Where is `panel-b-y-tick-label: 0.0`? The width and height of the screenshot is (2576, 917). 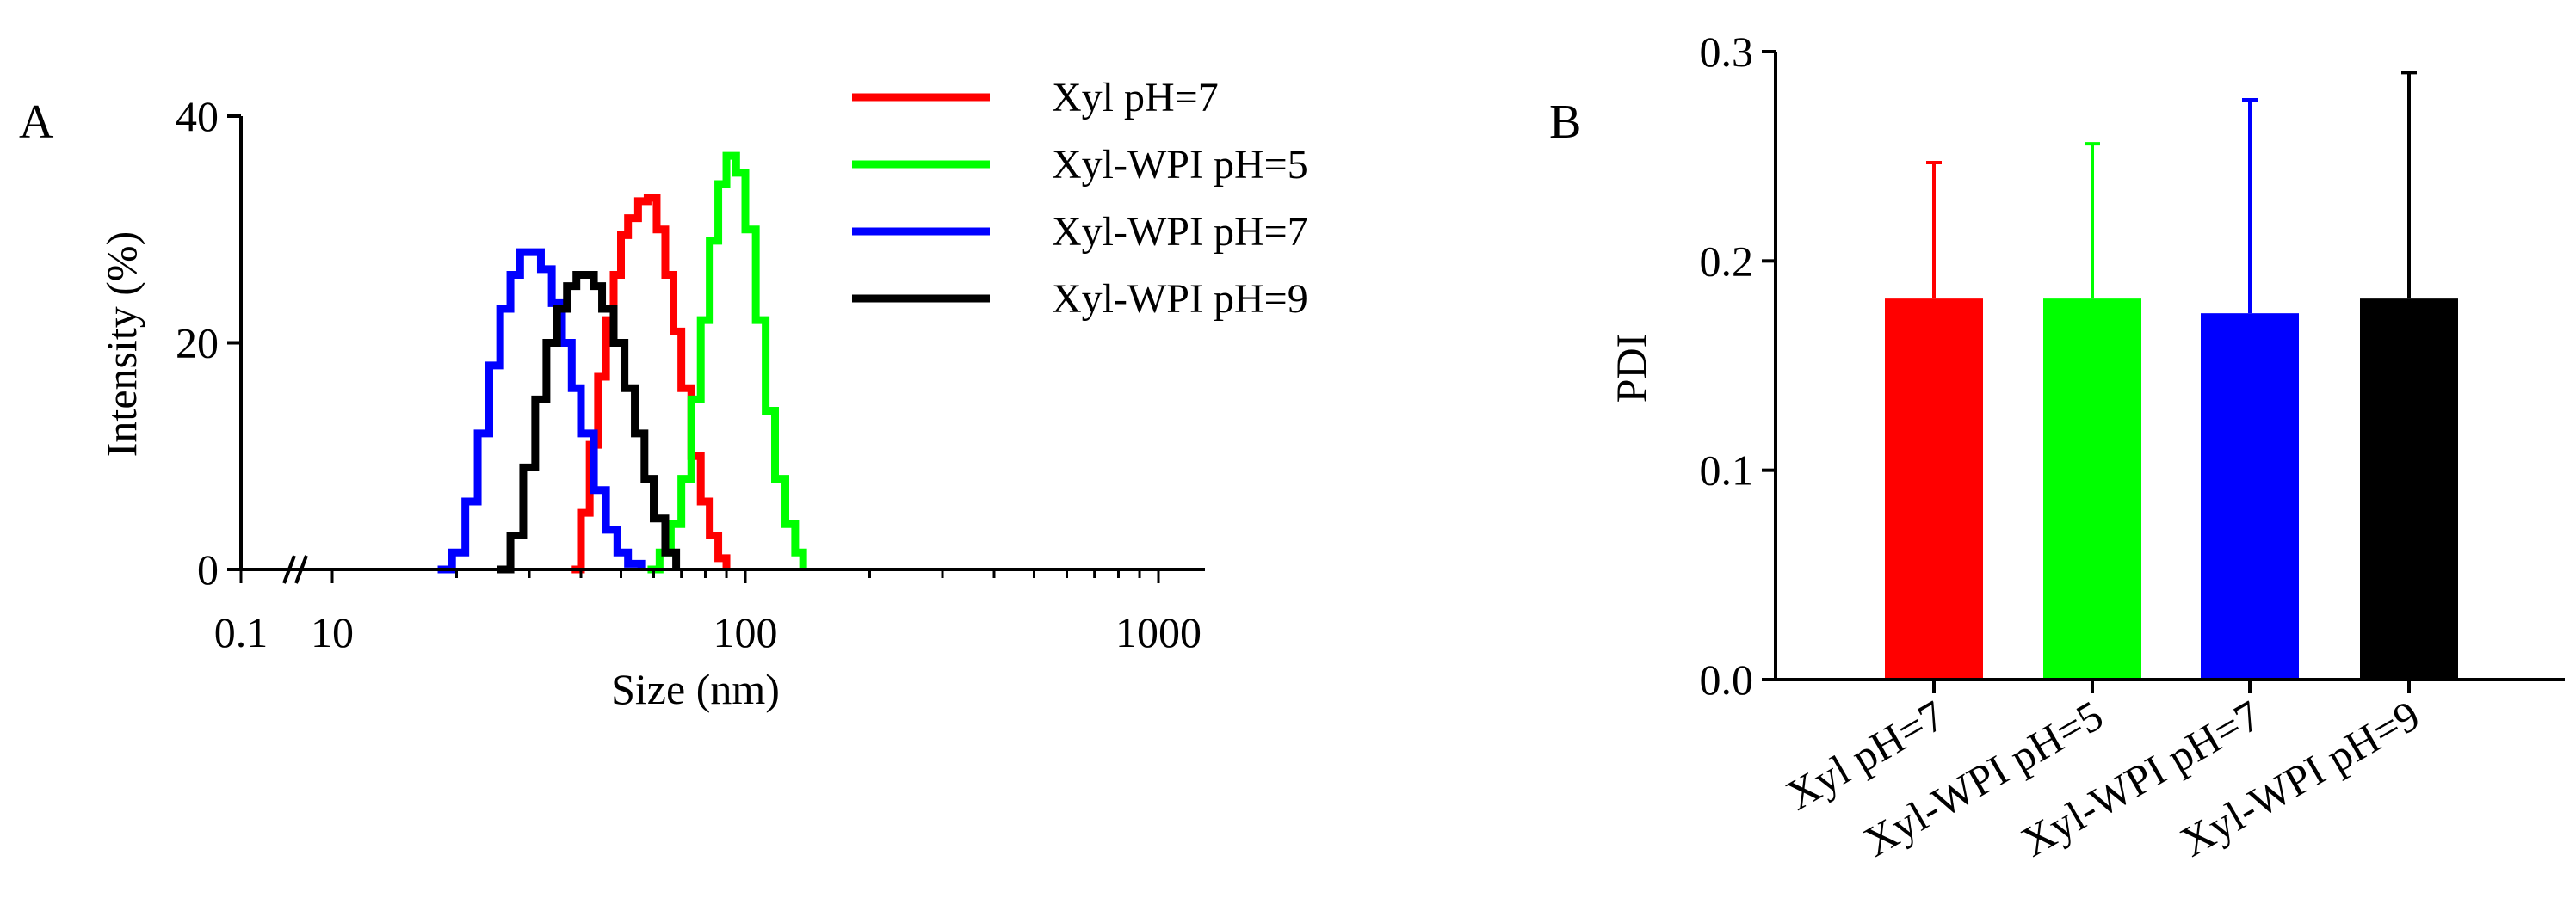
panel-b-y-tick-label: 0.0 is located at coordinates (1727, 679).